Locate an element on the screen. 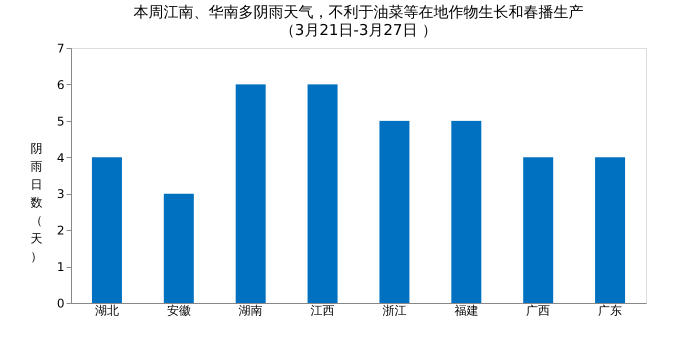 The height and width of the screenshot is (340, 675). x-tick-label: 江西 is located at coordinates (322, 311).